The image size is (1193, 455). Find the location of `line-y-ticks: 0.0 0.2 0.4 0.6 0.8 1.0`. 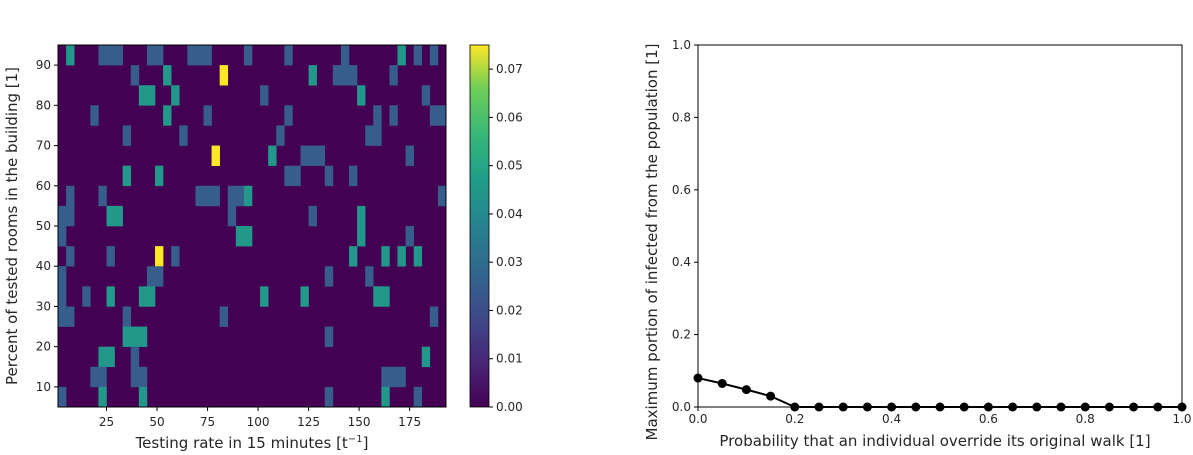

line-y-ticks: 0.0 0.2 0.4 0.6 0.8 1.0 is located at coordinates (685, 226).